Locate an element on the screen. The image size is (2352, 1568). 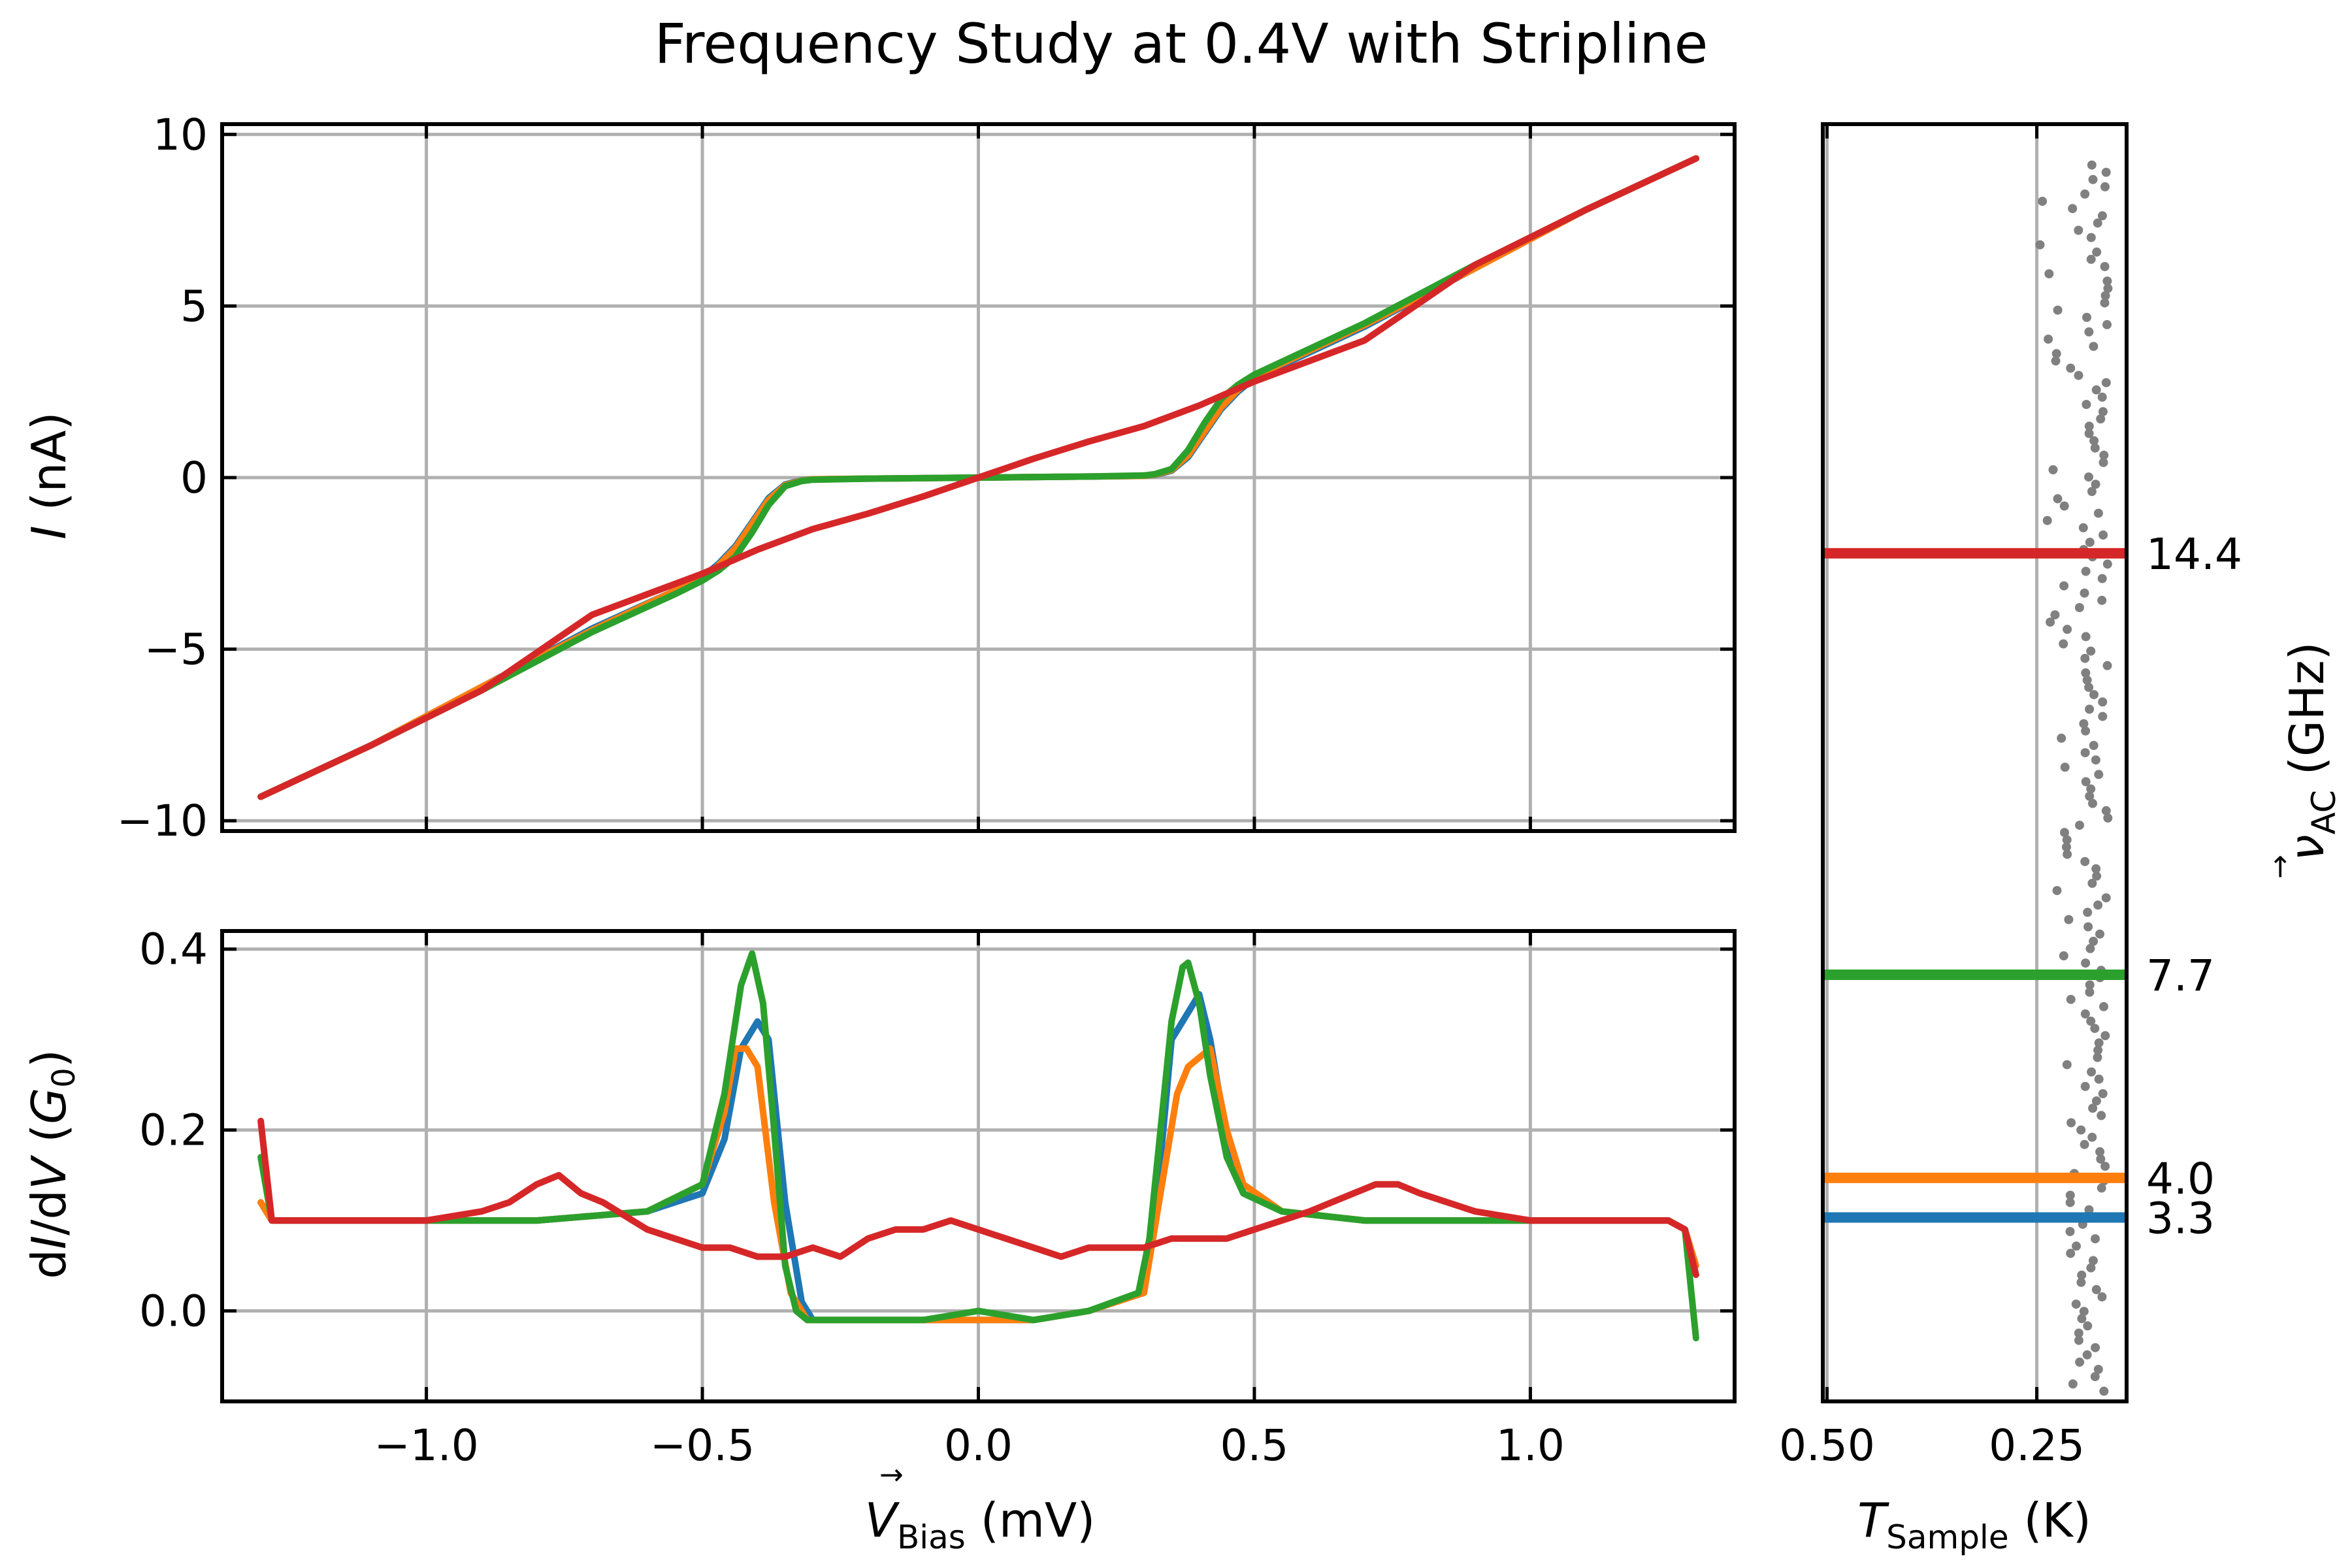
chart-title: Frequency Study at 0.4V with Stripline is located at coordinates (1181, 44).